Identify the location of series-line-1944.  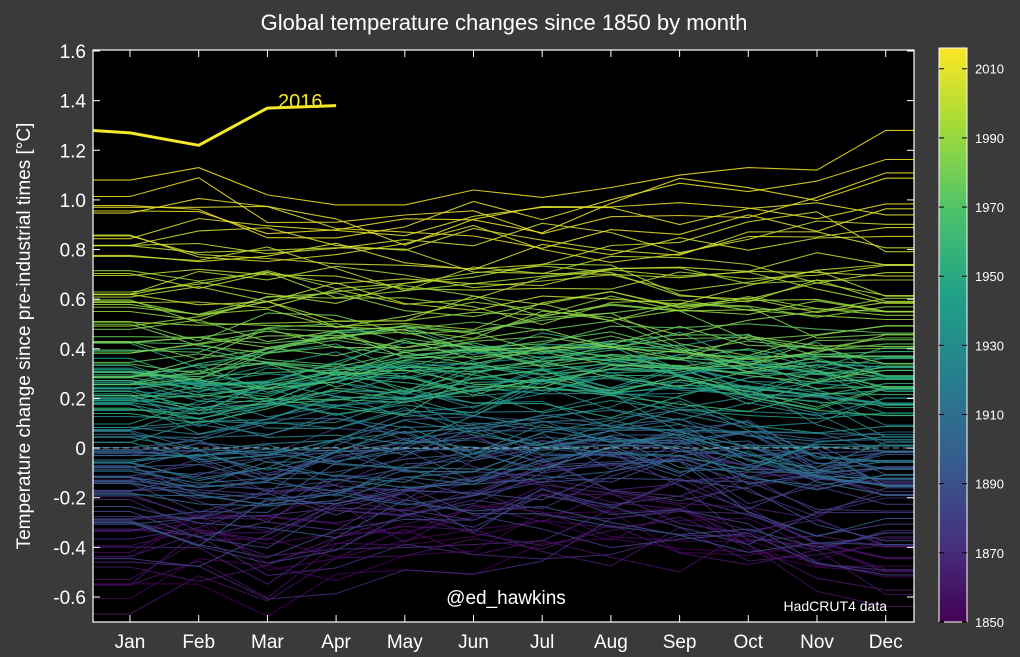
(503, 407).